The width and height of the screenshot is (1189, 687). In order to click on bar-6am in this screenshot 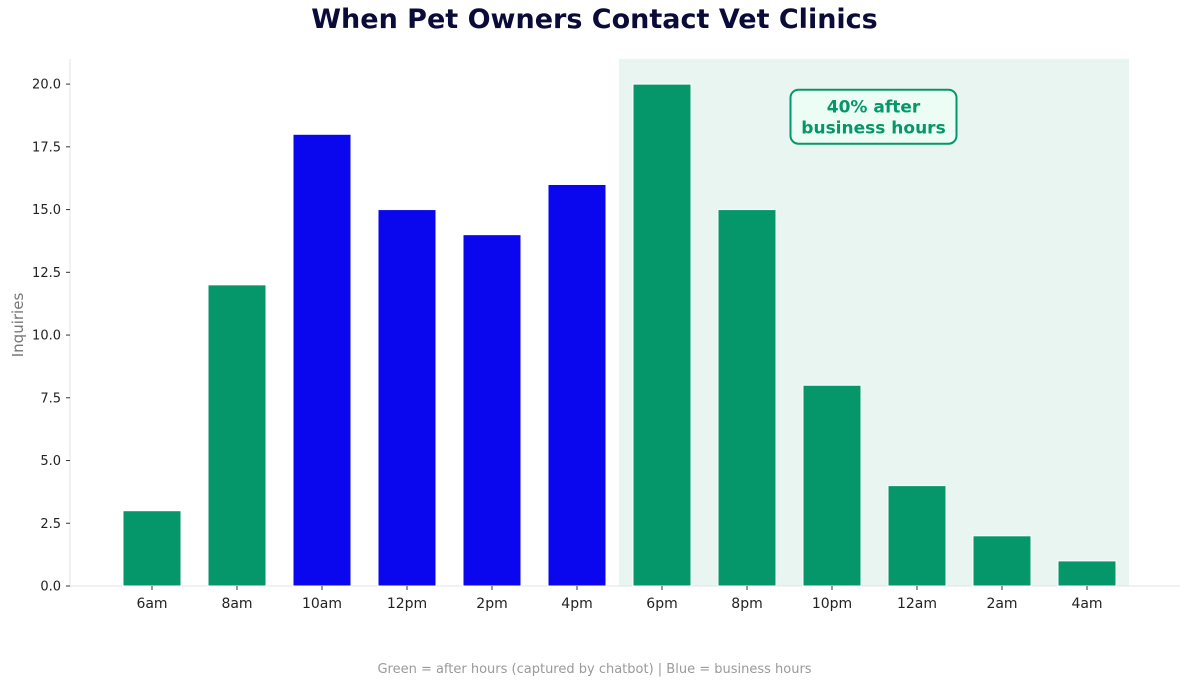, I will do `click(152, 548)`.